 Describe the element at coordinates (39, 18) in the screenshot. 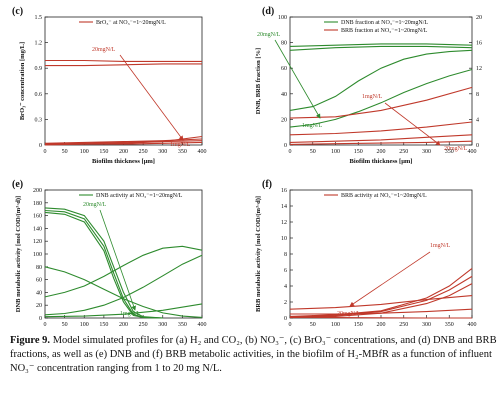

I see `y-tick-label: 1.5` at that location.